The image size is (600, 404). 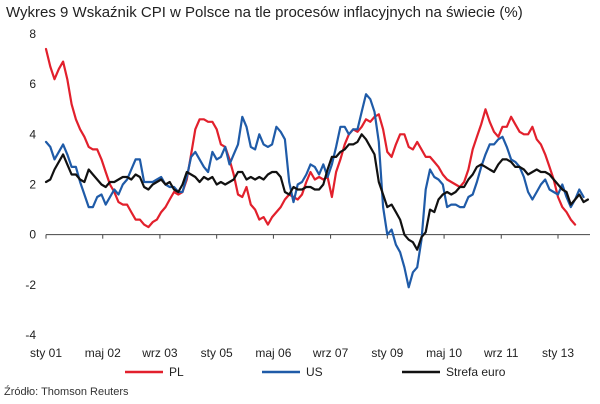 I want to click on x-tick-label: maj 10, so click(x=444, y=353).